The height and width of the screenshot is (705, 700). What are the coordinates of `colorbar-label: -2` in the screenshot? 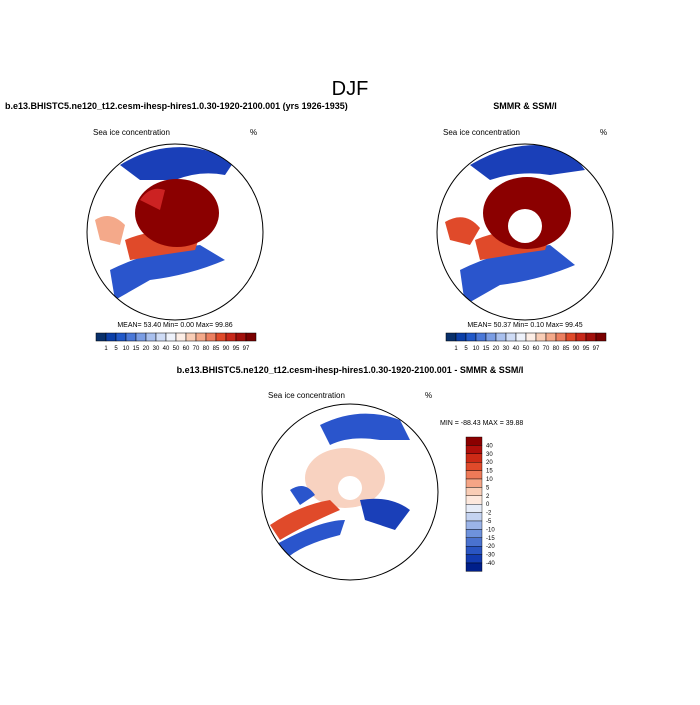 It's located at (489, 514).